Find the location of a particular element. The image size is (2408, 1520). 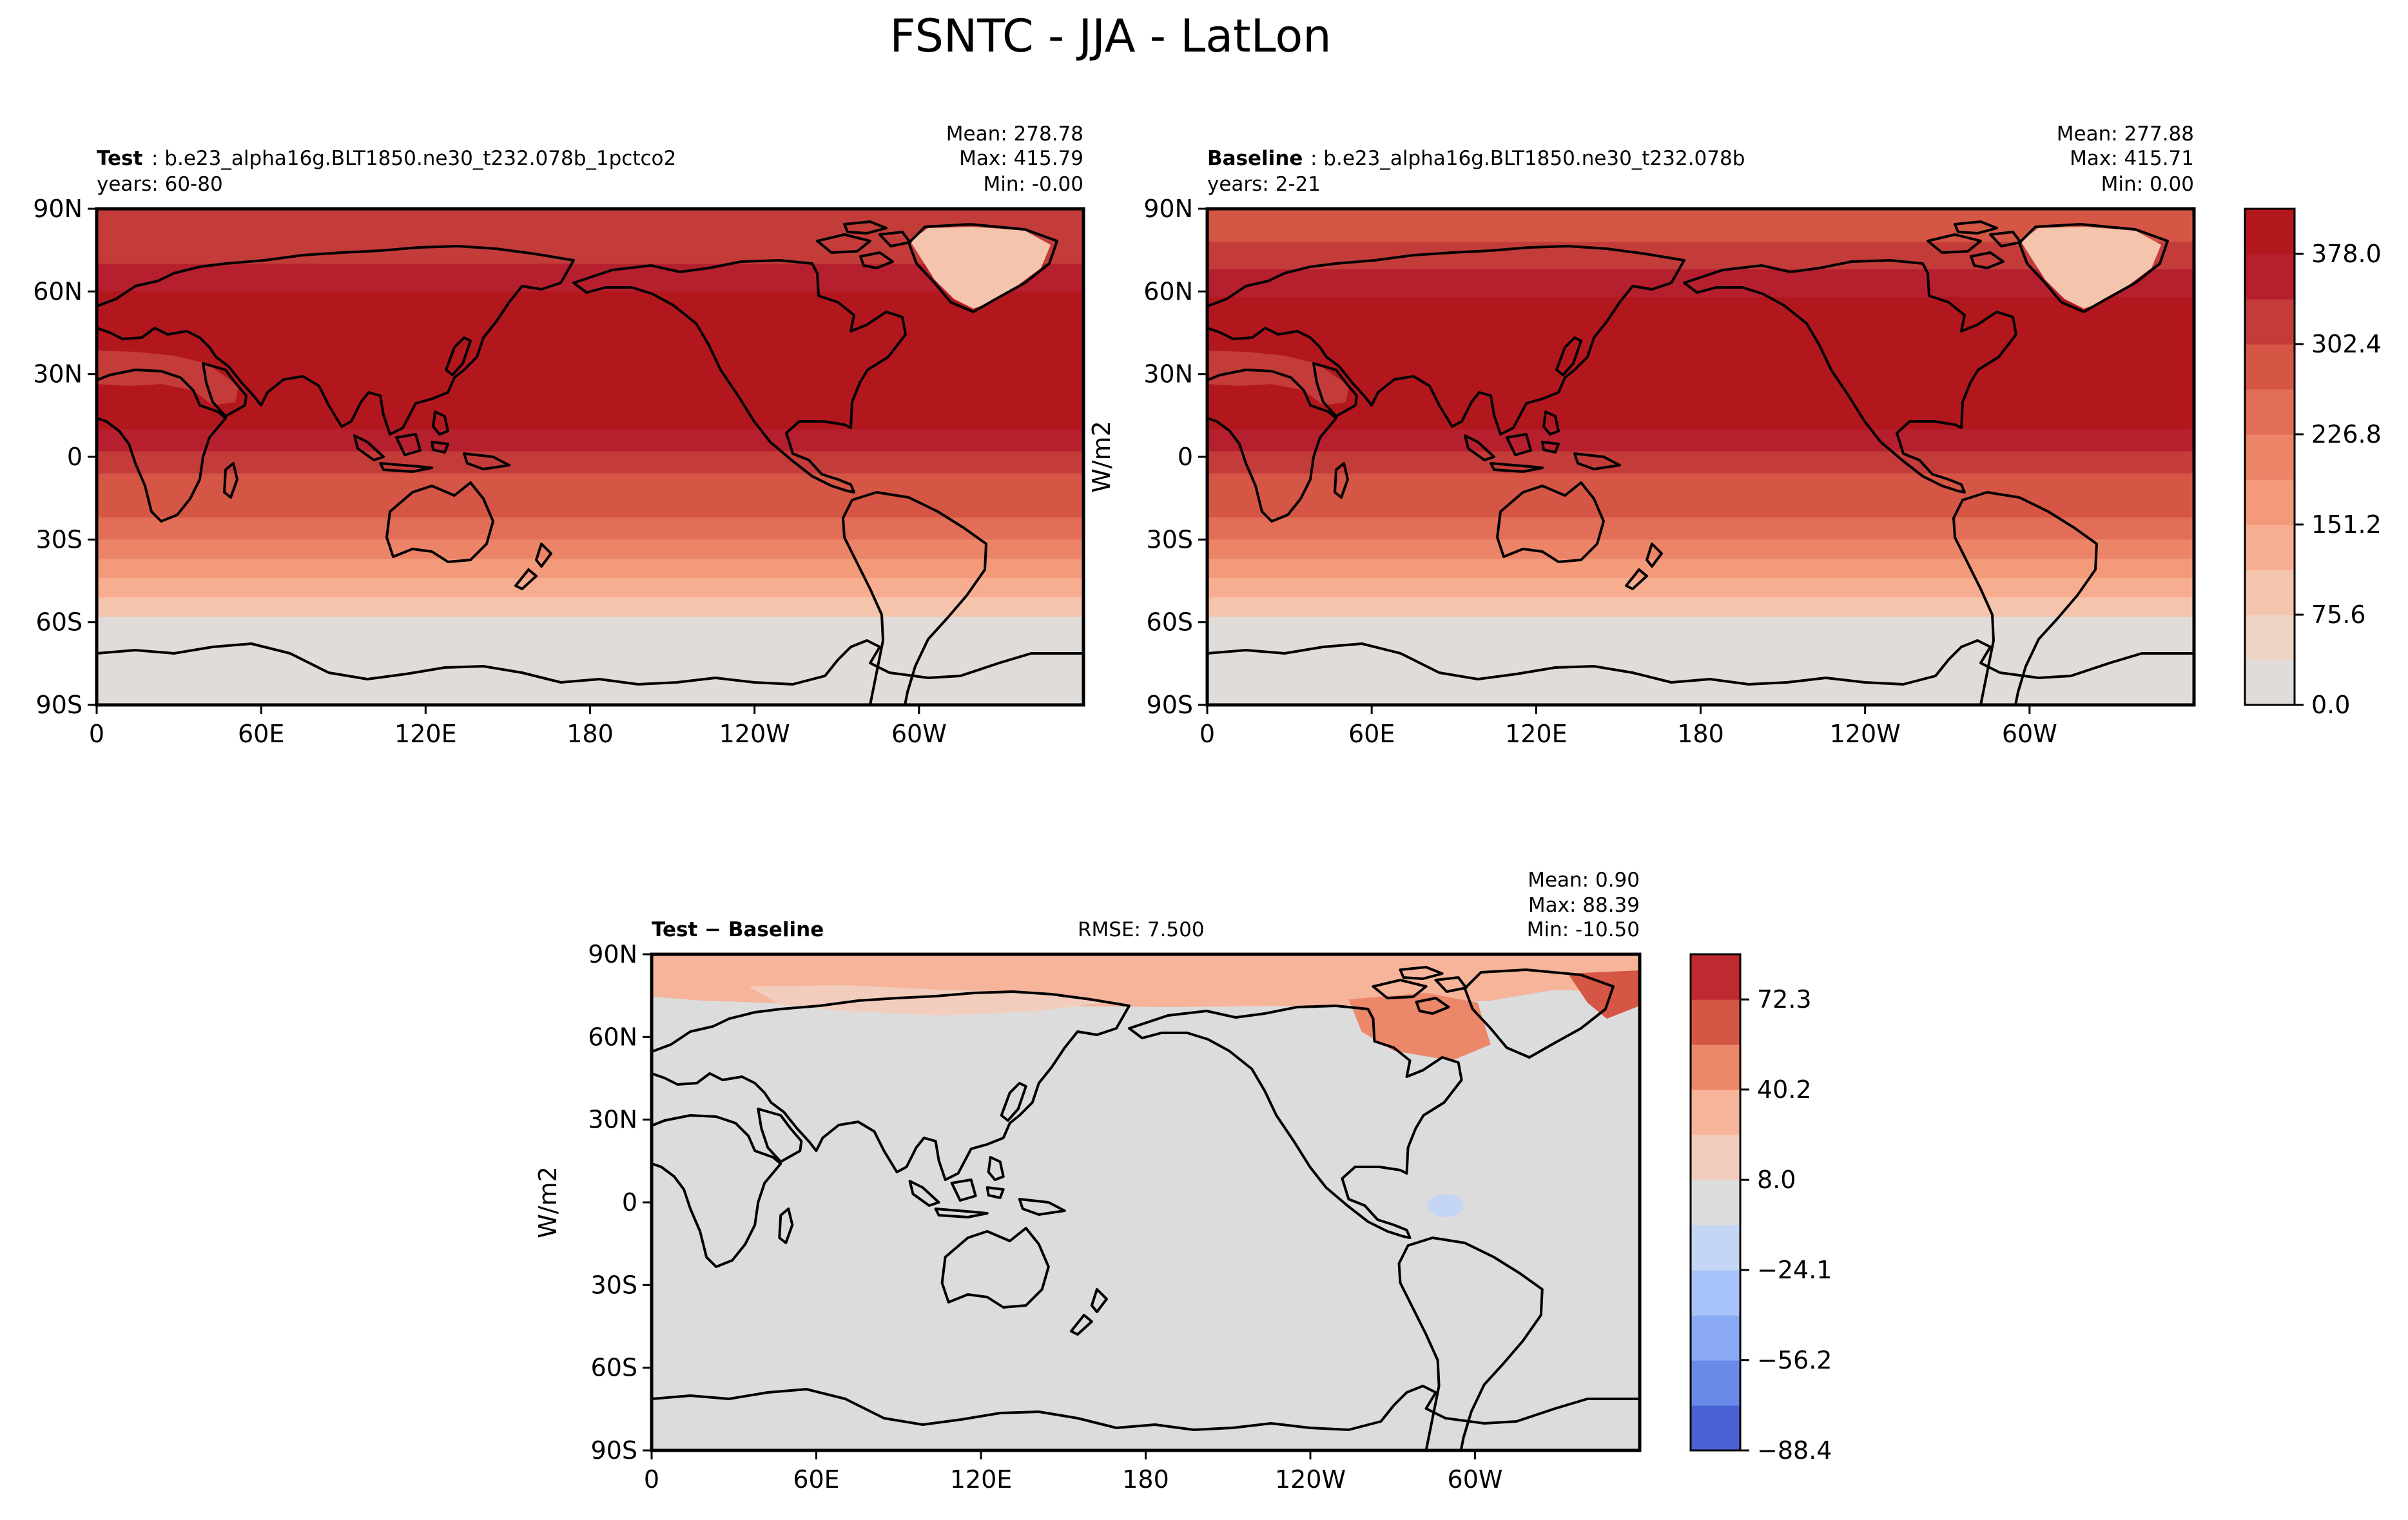

stat-min: Min: -10.50 is located at coordinates (1583, 930).